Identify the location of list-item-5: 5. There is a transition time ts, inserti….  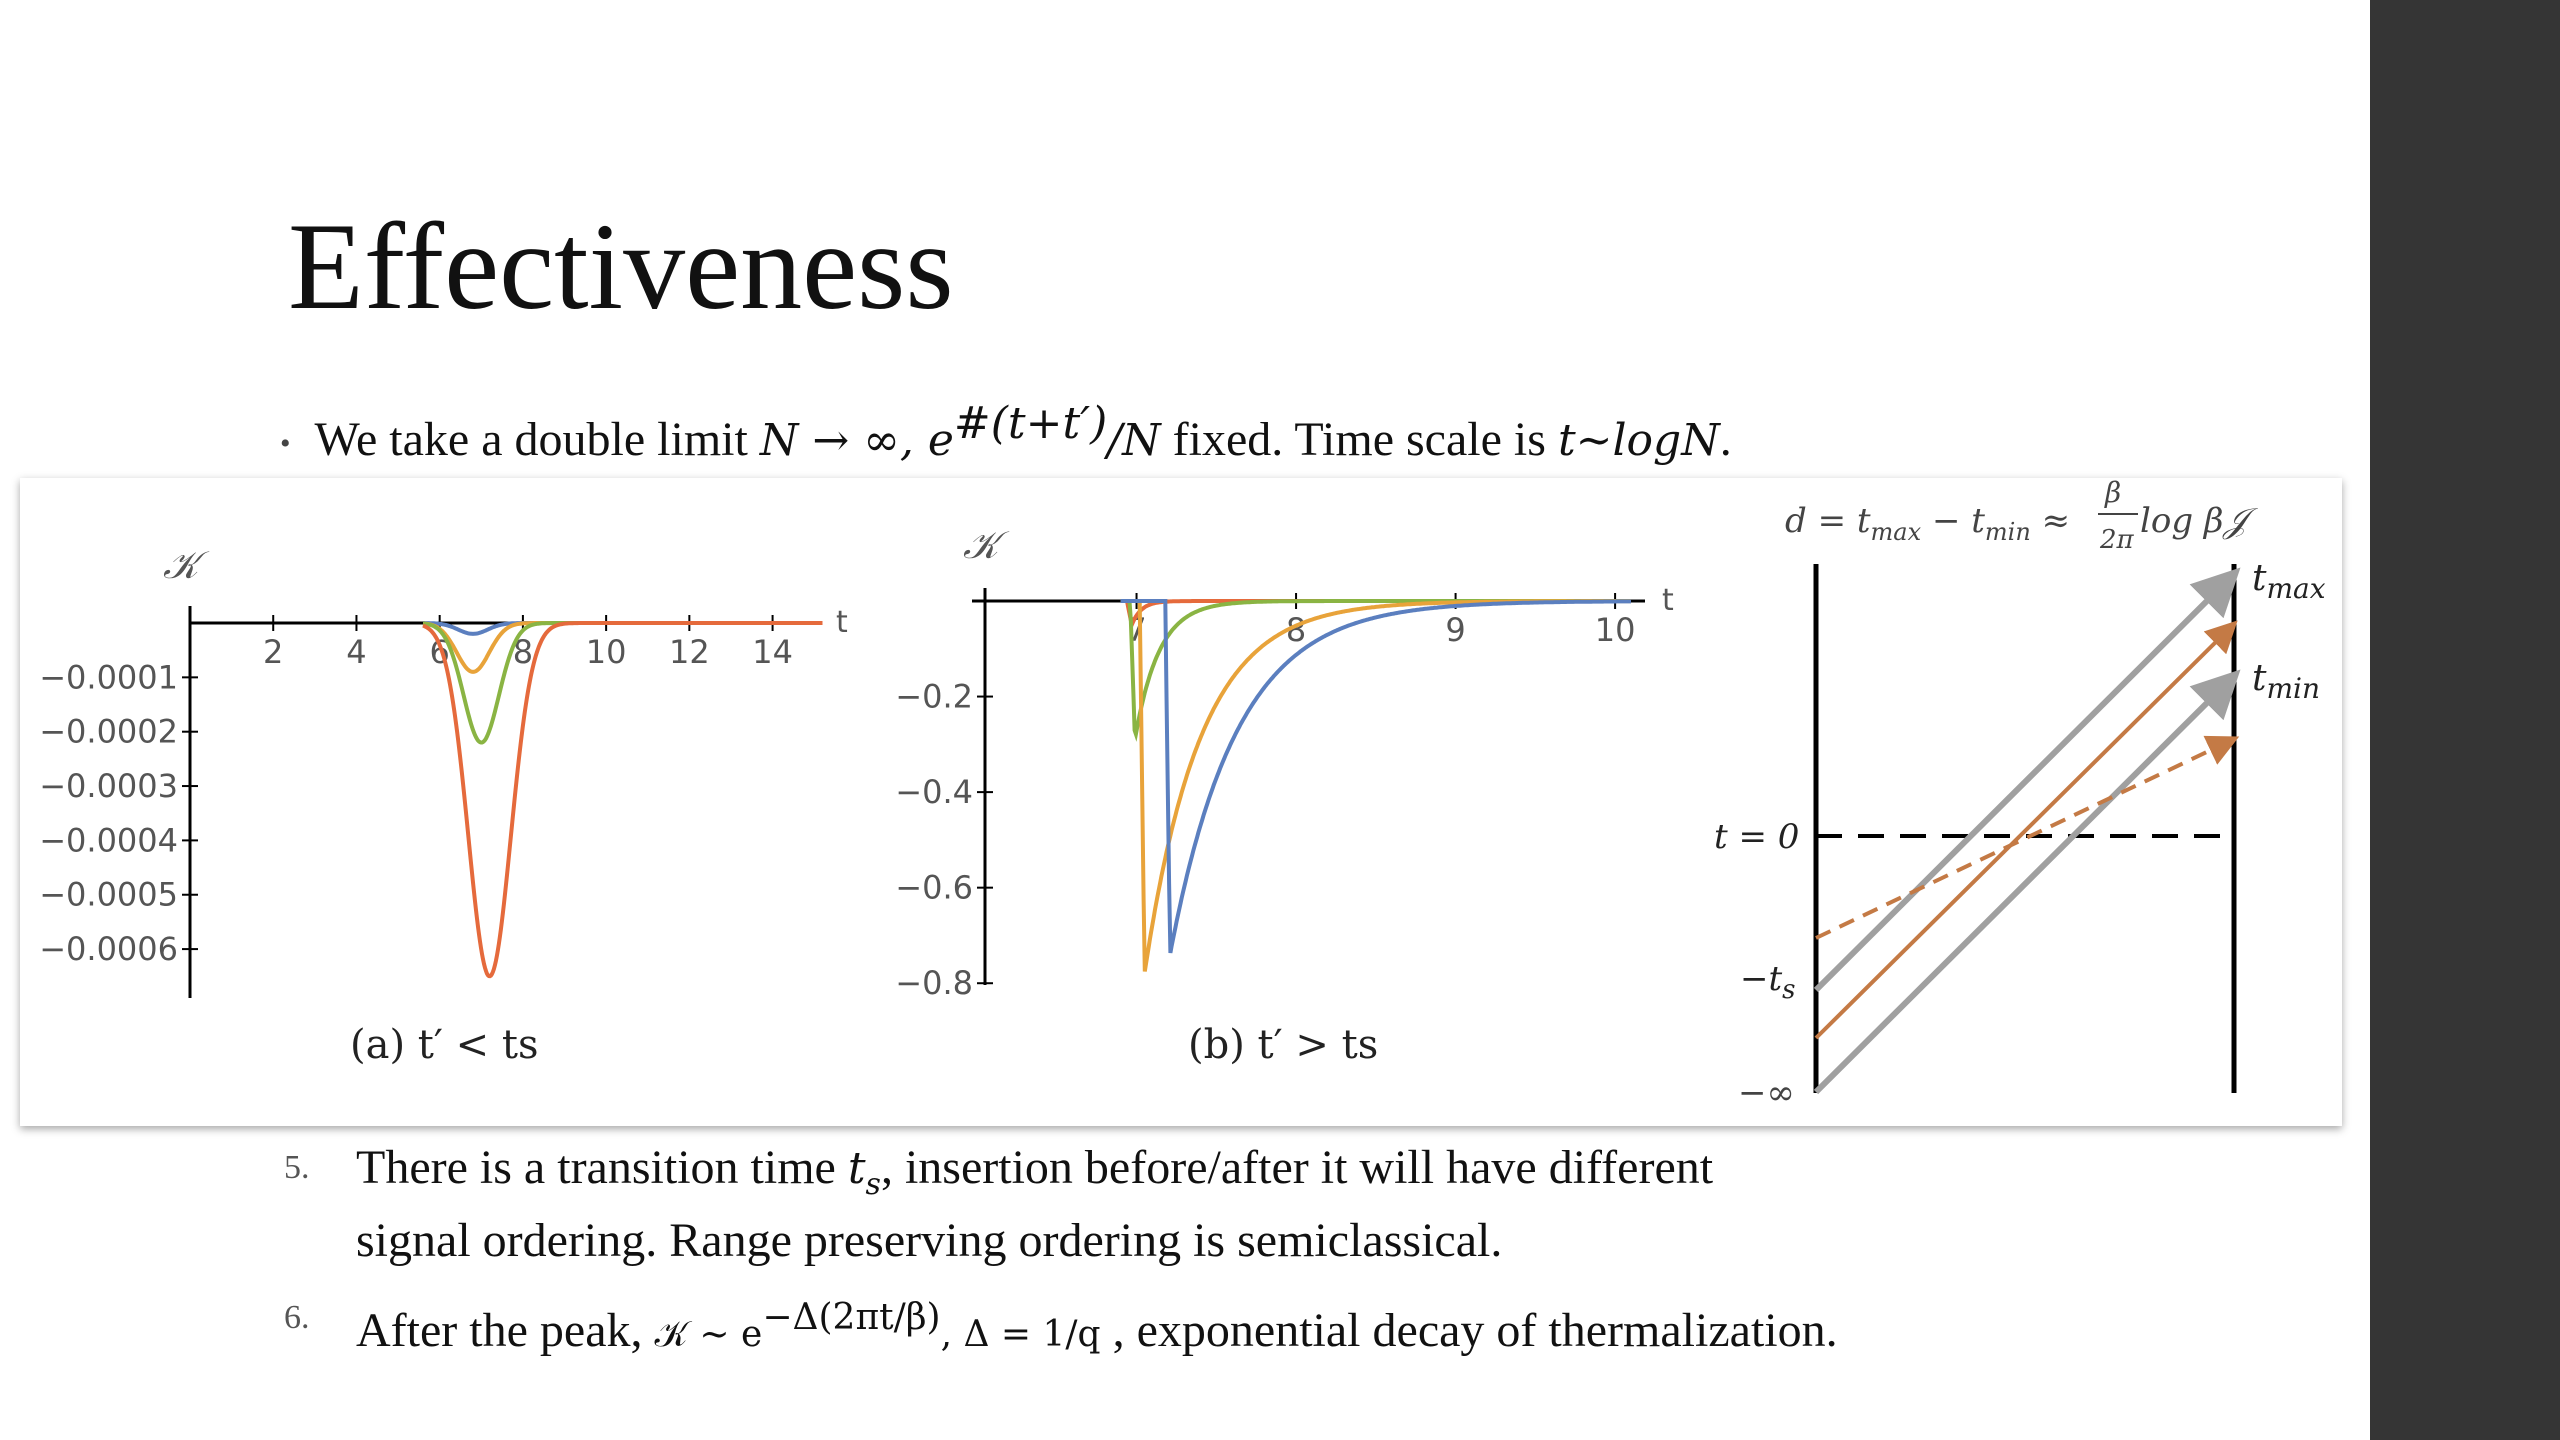
(998, 1204).